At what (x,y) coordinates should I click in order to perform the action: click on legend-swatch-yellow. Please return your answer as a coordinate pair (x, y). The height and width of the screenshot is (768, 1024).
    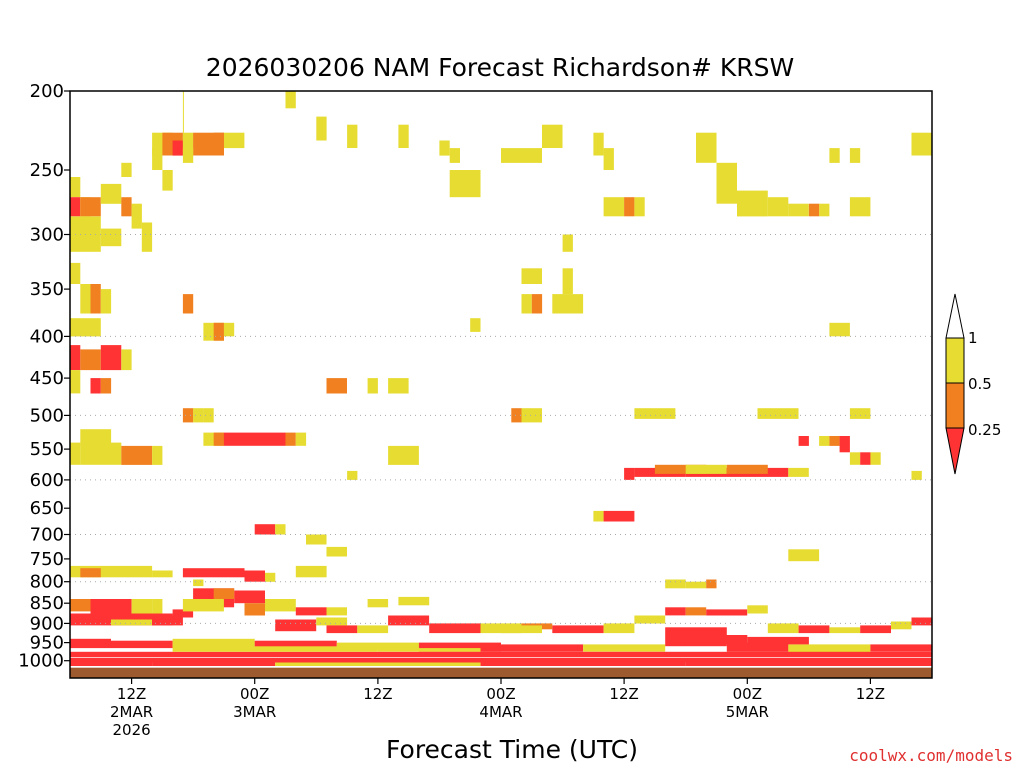
    Looking at the image, I should click on (955, 360).